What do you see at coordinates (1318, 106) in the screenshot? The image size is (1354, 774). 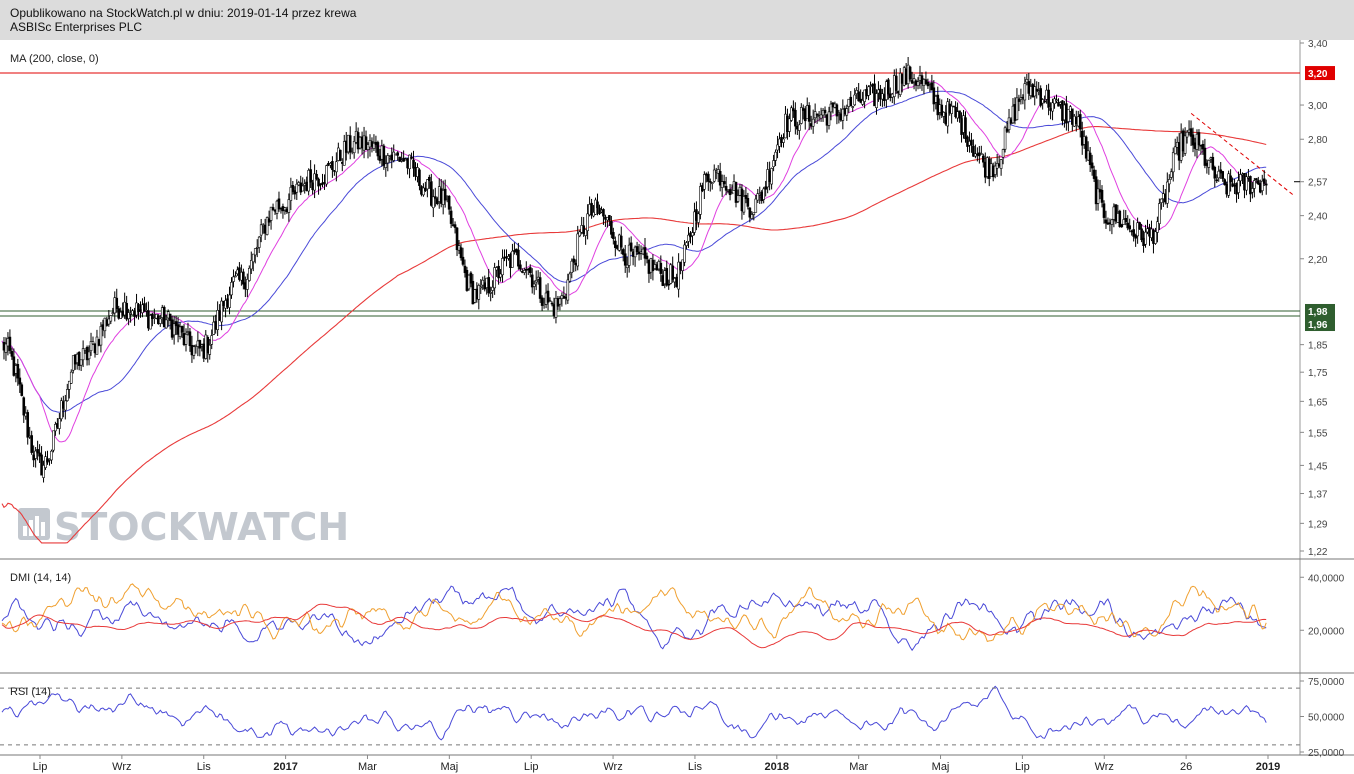 I see `price-tick-label: 3,00` at bounding box center [1318, 106].